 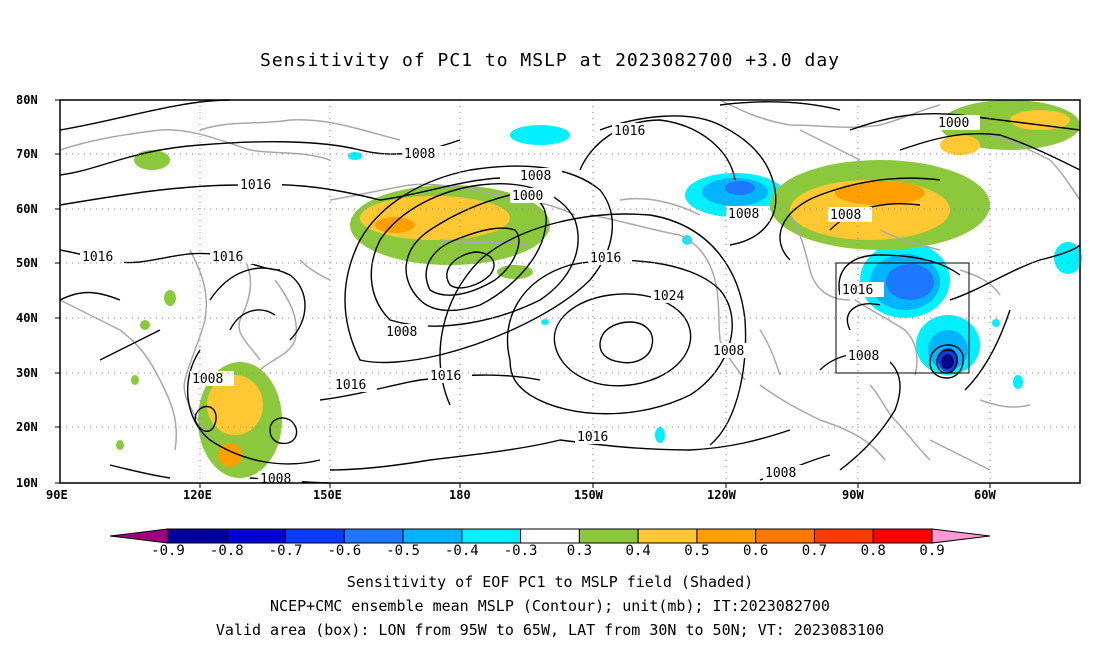 What do you see at coordinates (27, 483) in the screenshot?
I see `lat-tick-label: 10N` at bounding box center [27, 483].